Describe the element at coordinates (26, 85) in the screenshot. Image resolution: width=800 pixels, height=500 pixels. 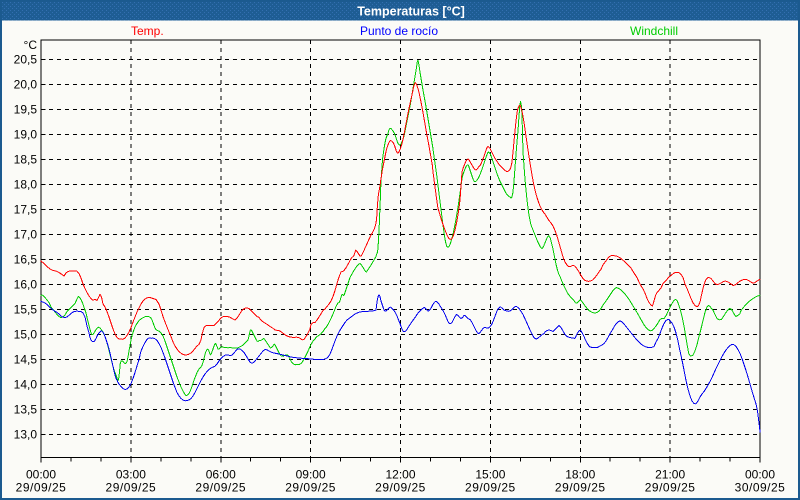
I see `svg-text: 20,0` at that location.